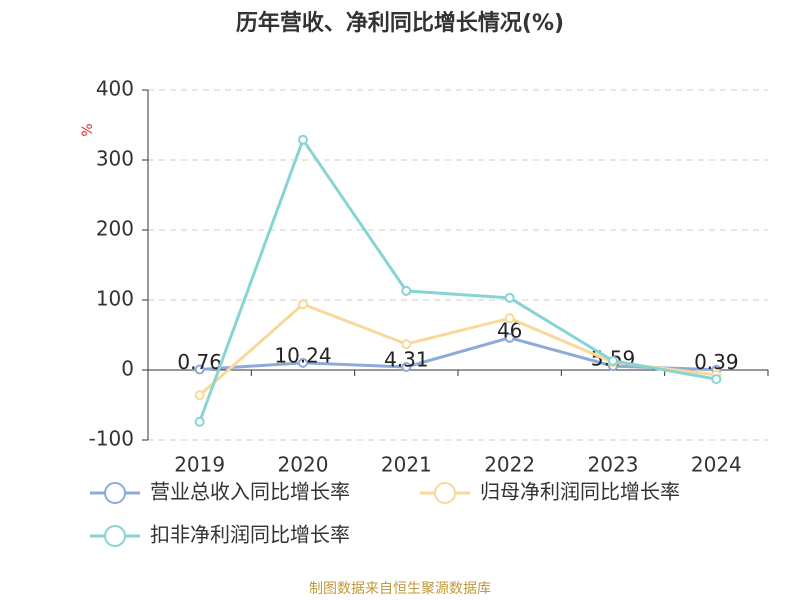  I want to click on data-label: 0.76, so click(199, 362).